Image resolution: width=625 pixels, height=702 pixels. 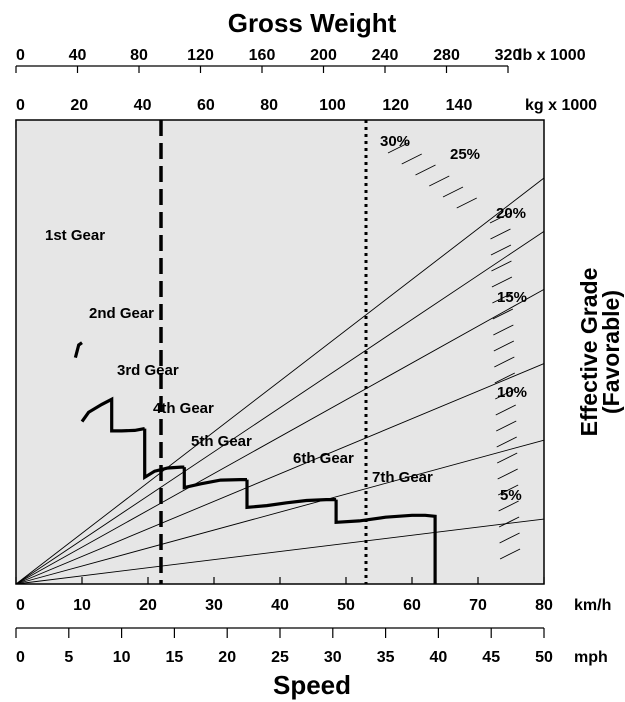 What do you see at coordinates (333, 657) in the screenshot?
I see `mph-tick-label: 30` at bounding box center [333, 657].